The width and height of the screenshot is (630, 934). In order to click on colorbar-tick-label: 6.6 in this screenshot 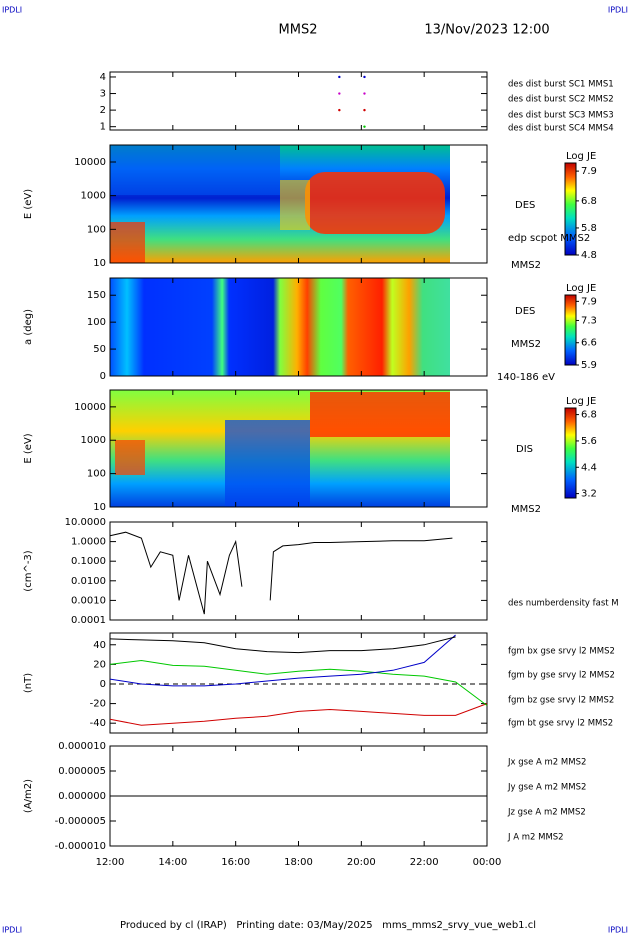, I will do `click(589, 343)`.